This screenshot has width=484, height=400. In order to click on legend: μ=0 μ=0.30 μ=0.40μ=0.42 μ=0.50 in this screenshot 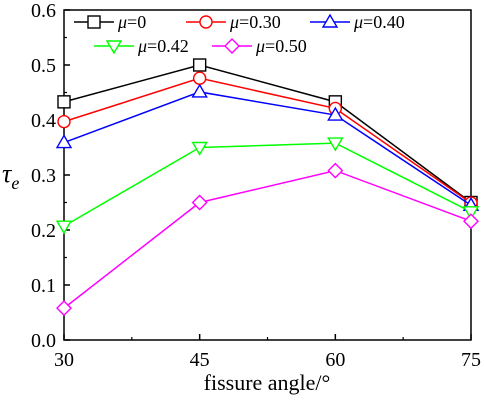, I will do `click(239, 34)`.